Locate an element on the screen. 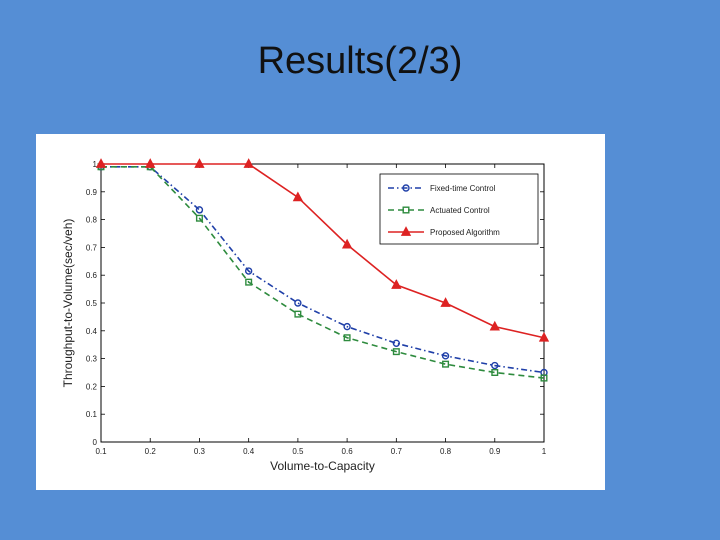 The width and height of the screenshot is (720, 540). y-tick-label: 0.6 is located at coordinates (92, 275).